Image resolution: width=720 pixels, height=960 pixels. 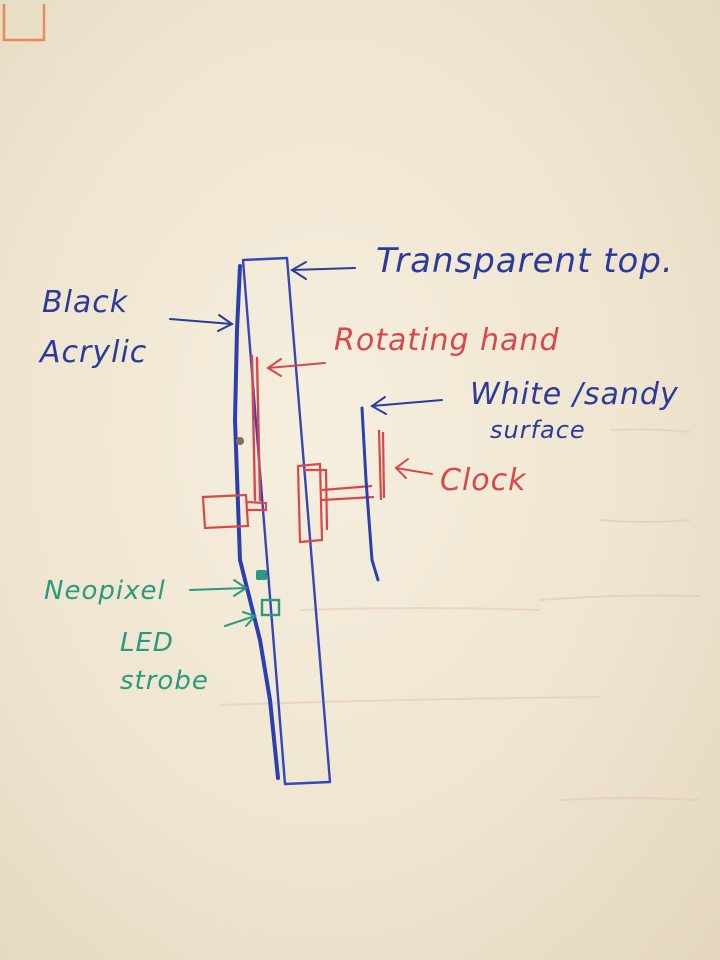 I want to click on label-led-strobe-line2: strobe, so click(x=164, y=681).